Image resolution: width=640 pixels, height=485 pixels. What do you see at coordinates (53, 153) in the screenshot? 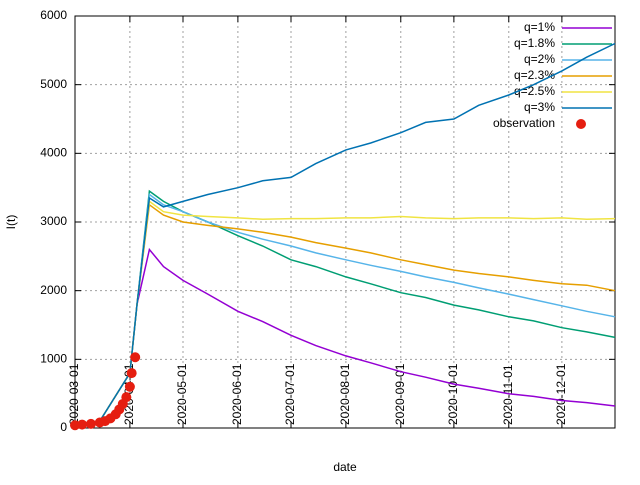
I see `y-tick-label: 4000` at bounding box center [53, 153].